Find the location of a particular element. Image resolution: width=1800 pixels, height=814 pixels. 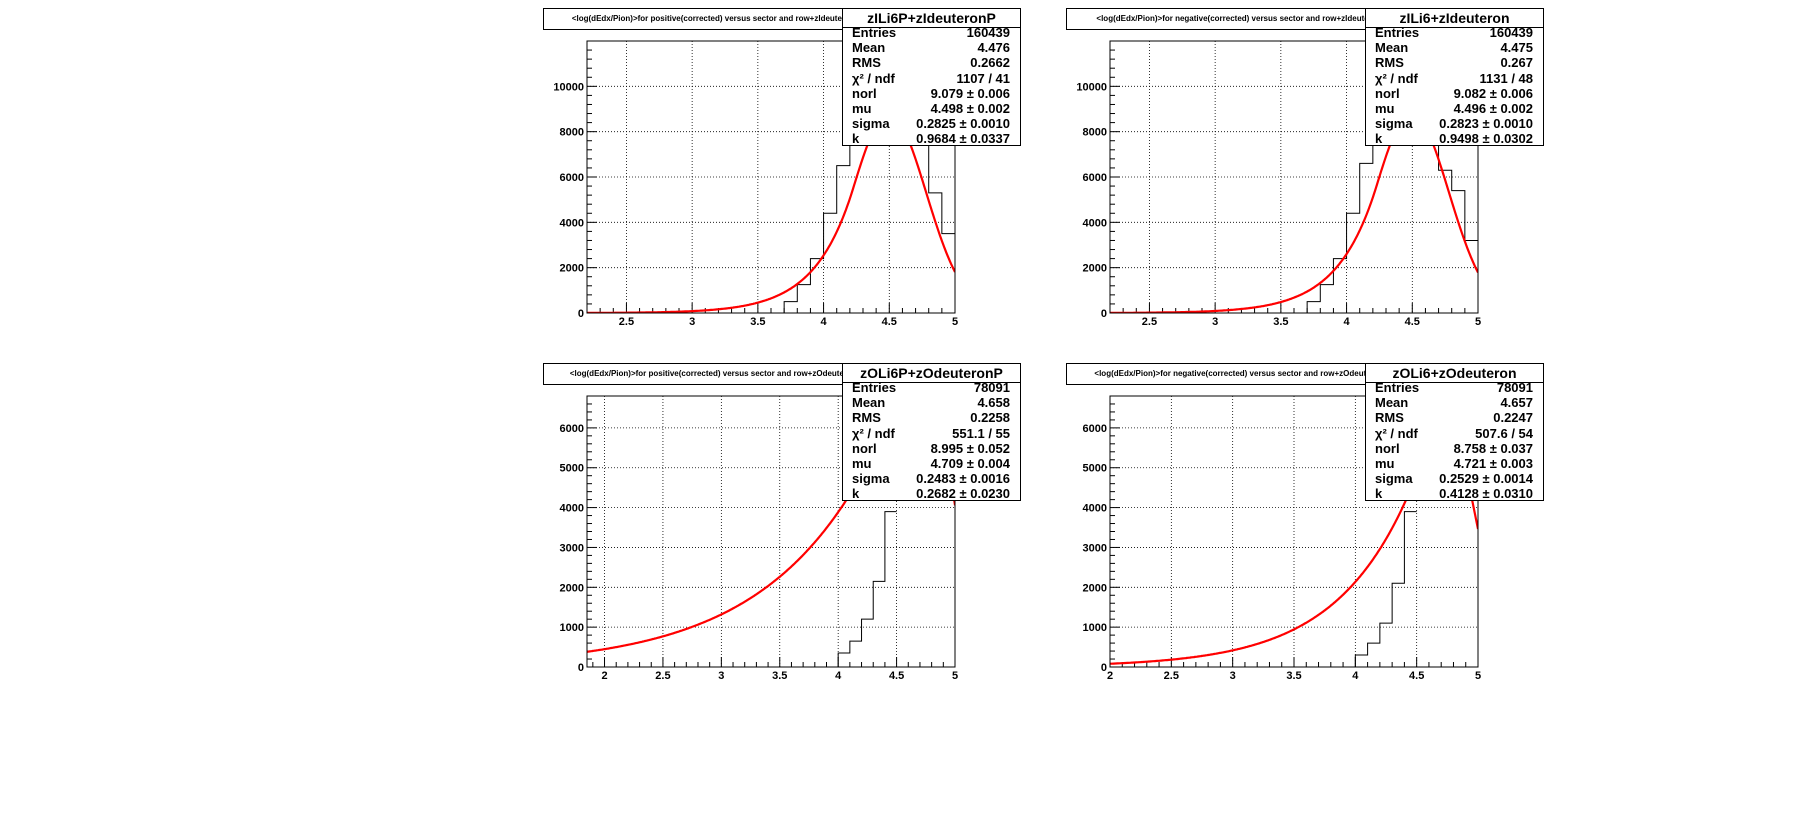

stats-histogram-name: zOLi6P+zOdeuteronP is located at coordinates (931, 373).